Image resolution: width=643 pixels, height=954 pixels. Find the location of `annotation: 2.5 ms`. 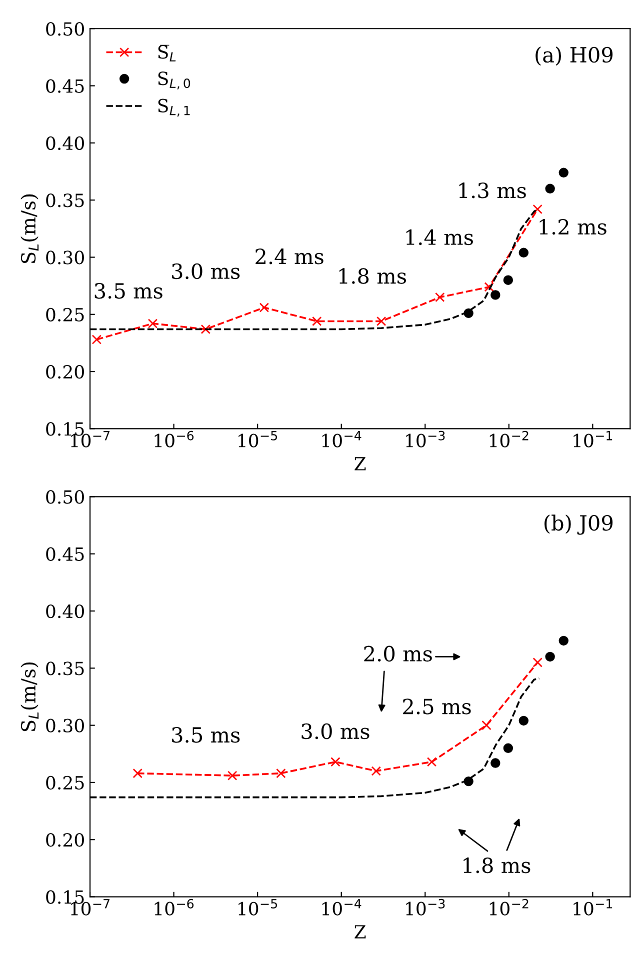

annotation: 2.5 ms is located at coordinates (437, 706).